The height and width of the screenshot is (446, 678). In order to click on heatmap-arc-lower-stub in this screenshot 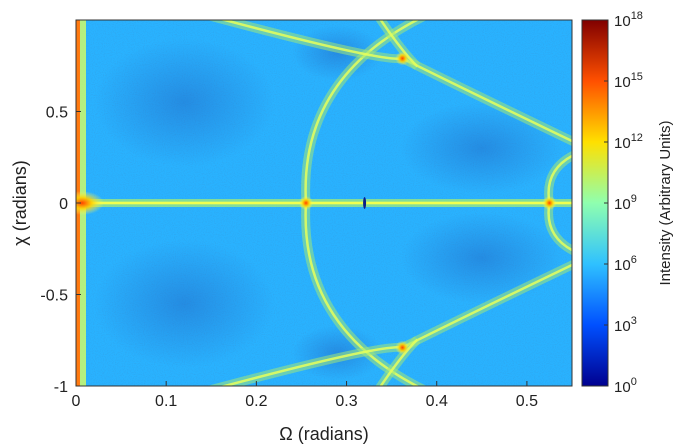, I will do `click(399, 362)`.